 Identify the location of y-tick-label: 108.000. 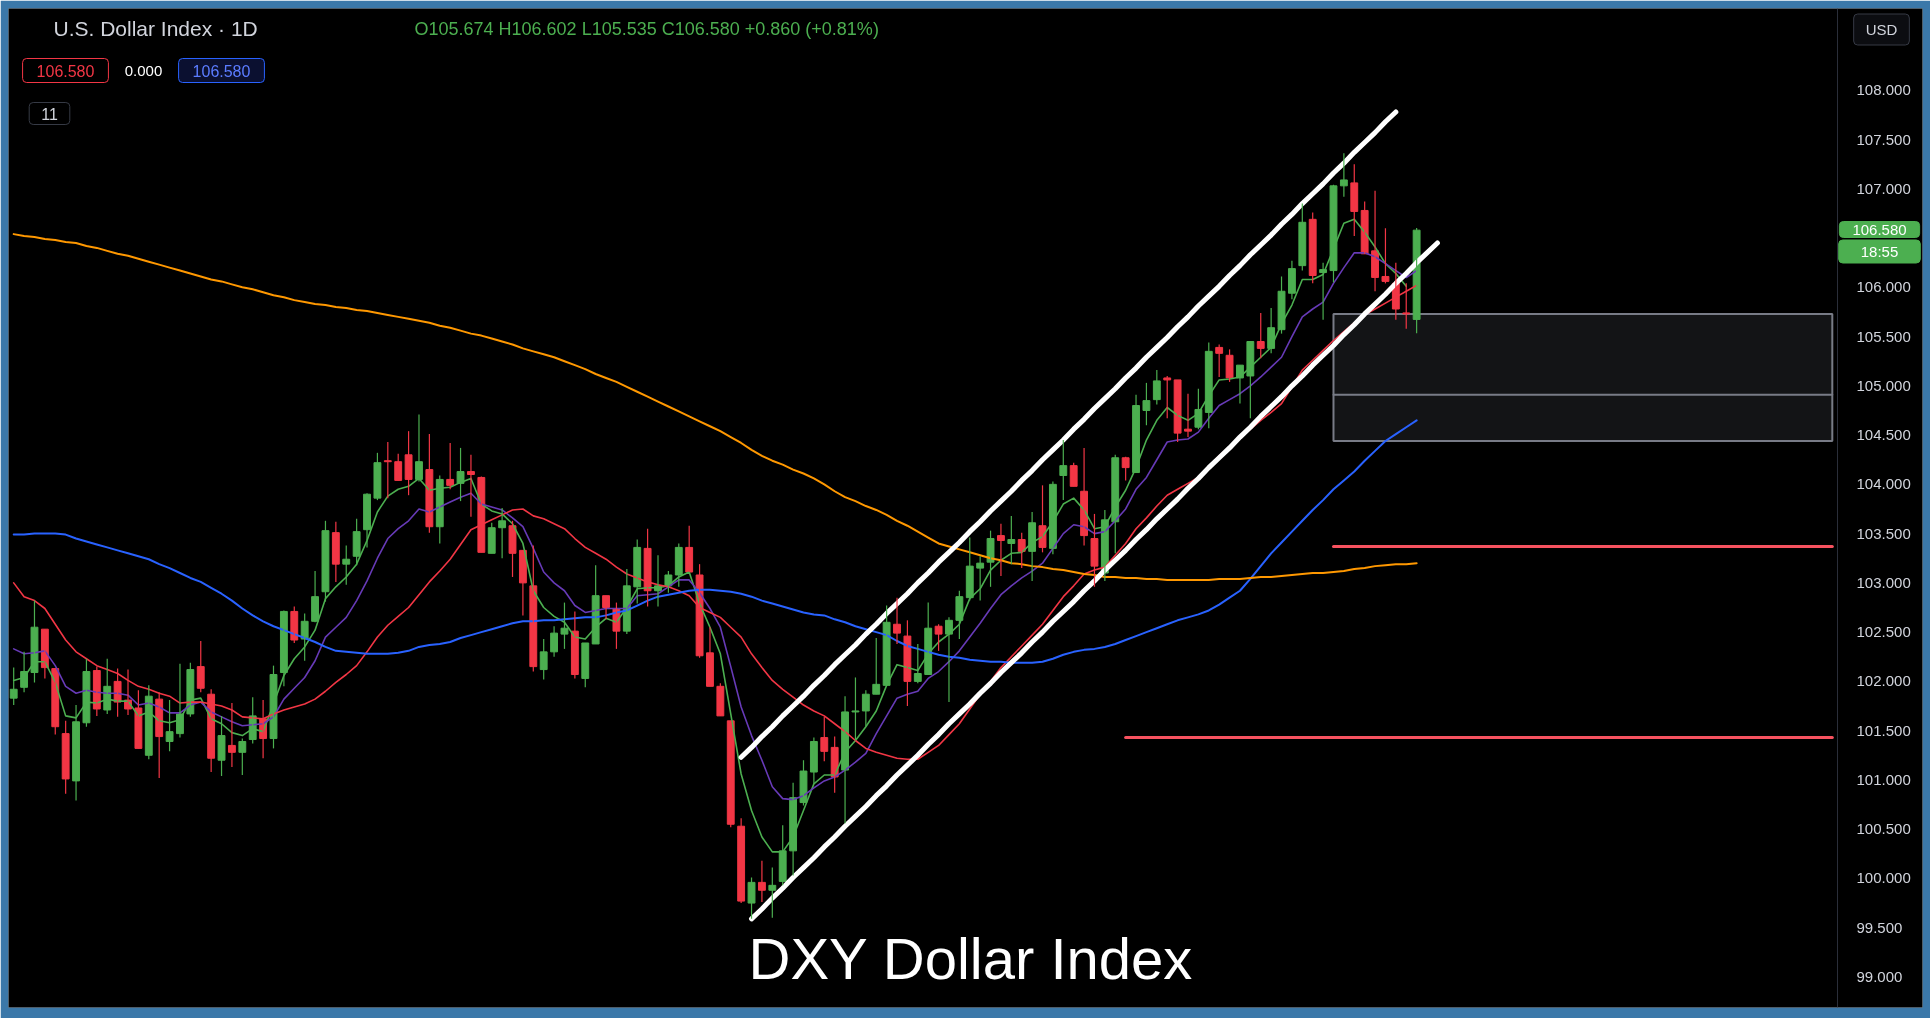
(1883, 90).